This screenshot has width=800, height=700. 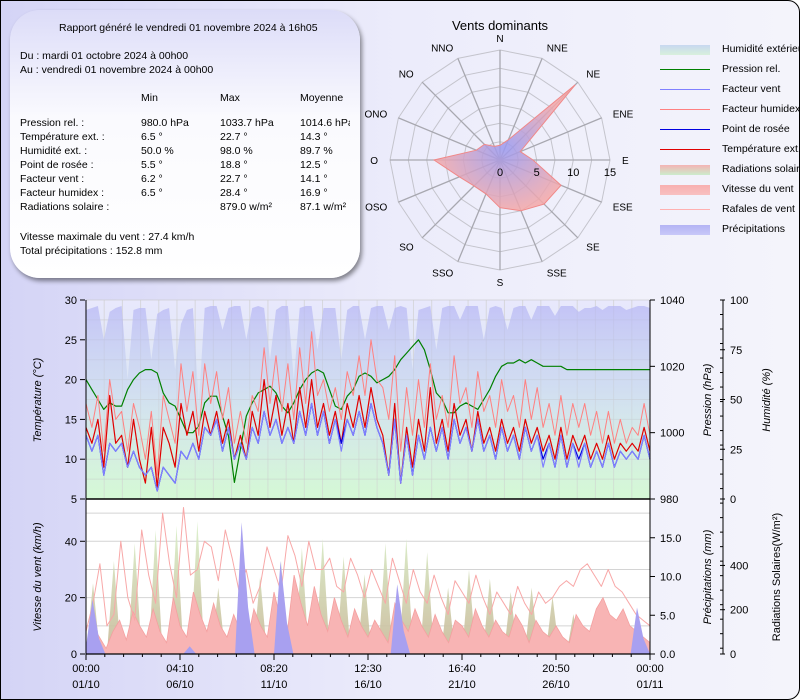 I want to click on radiations-solairesseries, so click(x=368, y=587).